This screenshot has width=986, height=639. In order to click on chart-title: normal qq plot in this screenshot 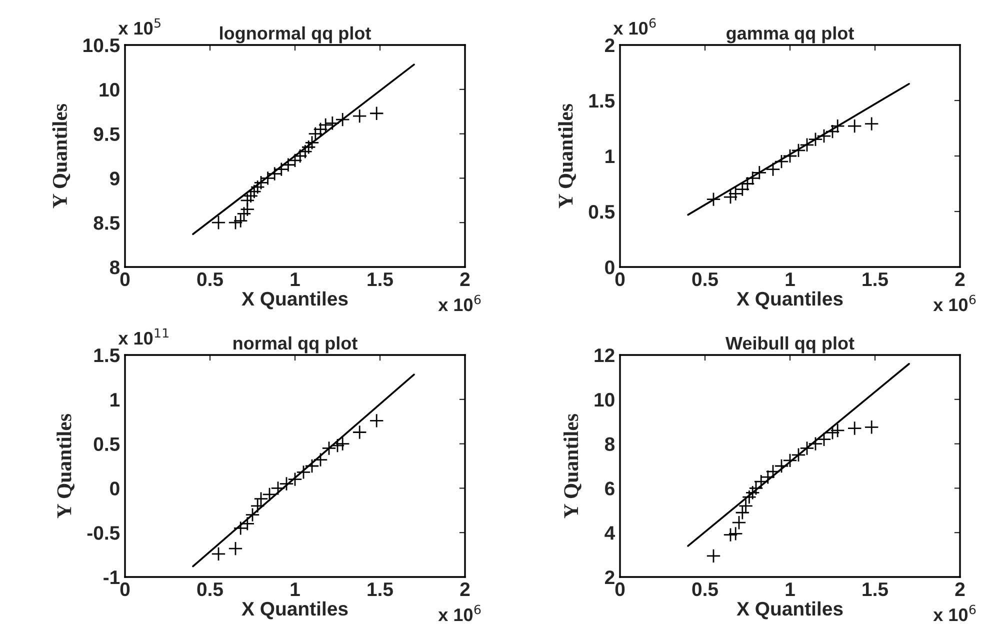, I will do `click(296, 345)`.